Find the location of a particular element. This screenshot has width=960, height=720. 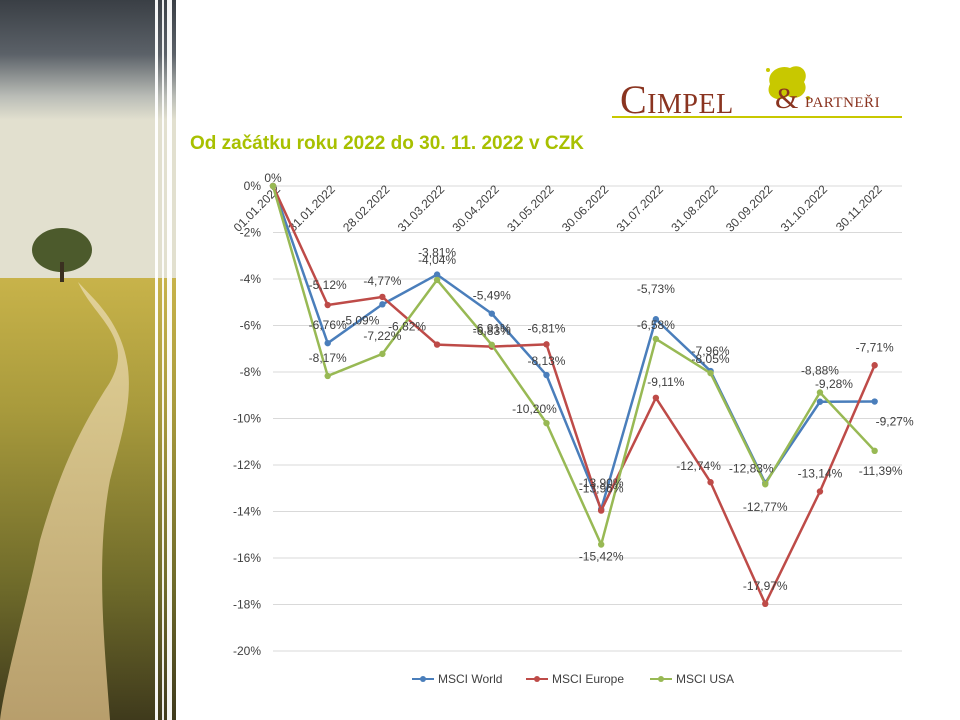

x-tick-label: 31.08.2022 is located at coordinates (694, 208).